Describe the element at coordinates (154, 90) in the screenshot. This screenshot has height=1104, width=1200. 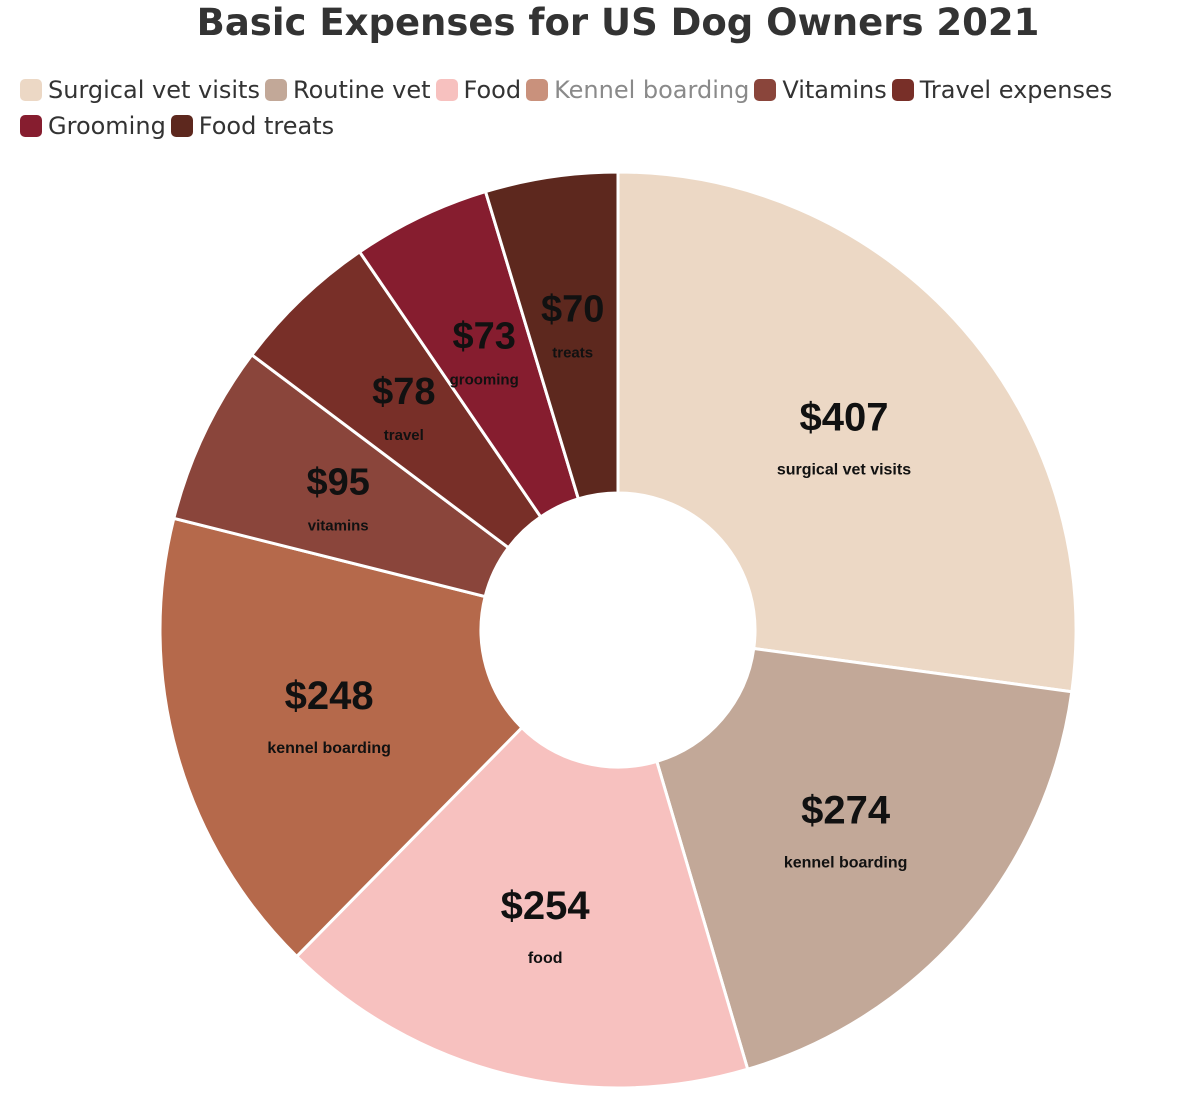
I see `legend-label: Surgical vet visits` at that location.